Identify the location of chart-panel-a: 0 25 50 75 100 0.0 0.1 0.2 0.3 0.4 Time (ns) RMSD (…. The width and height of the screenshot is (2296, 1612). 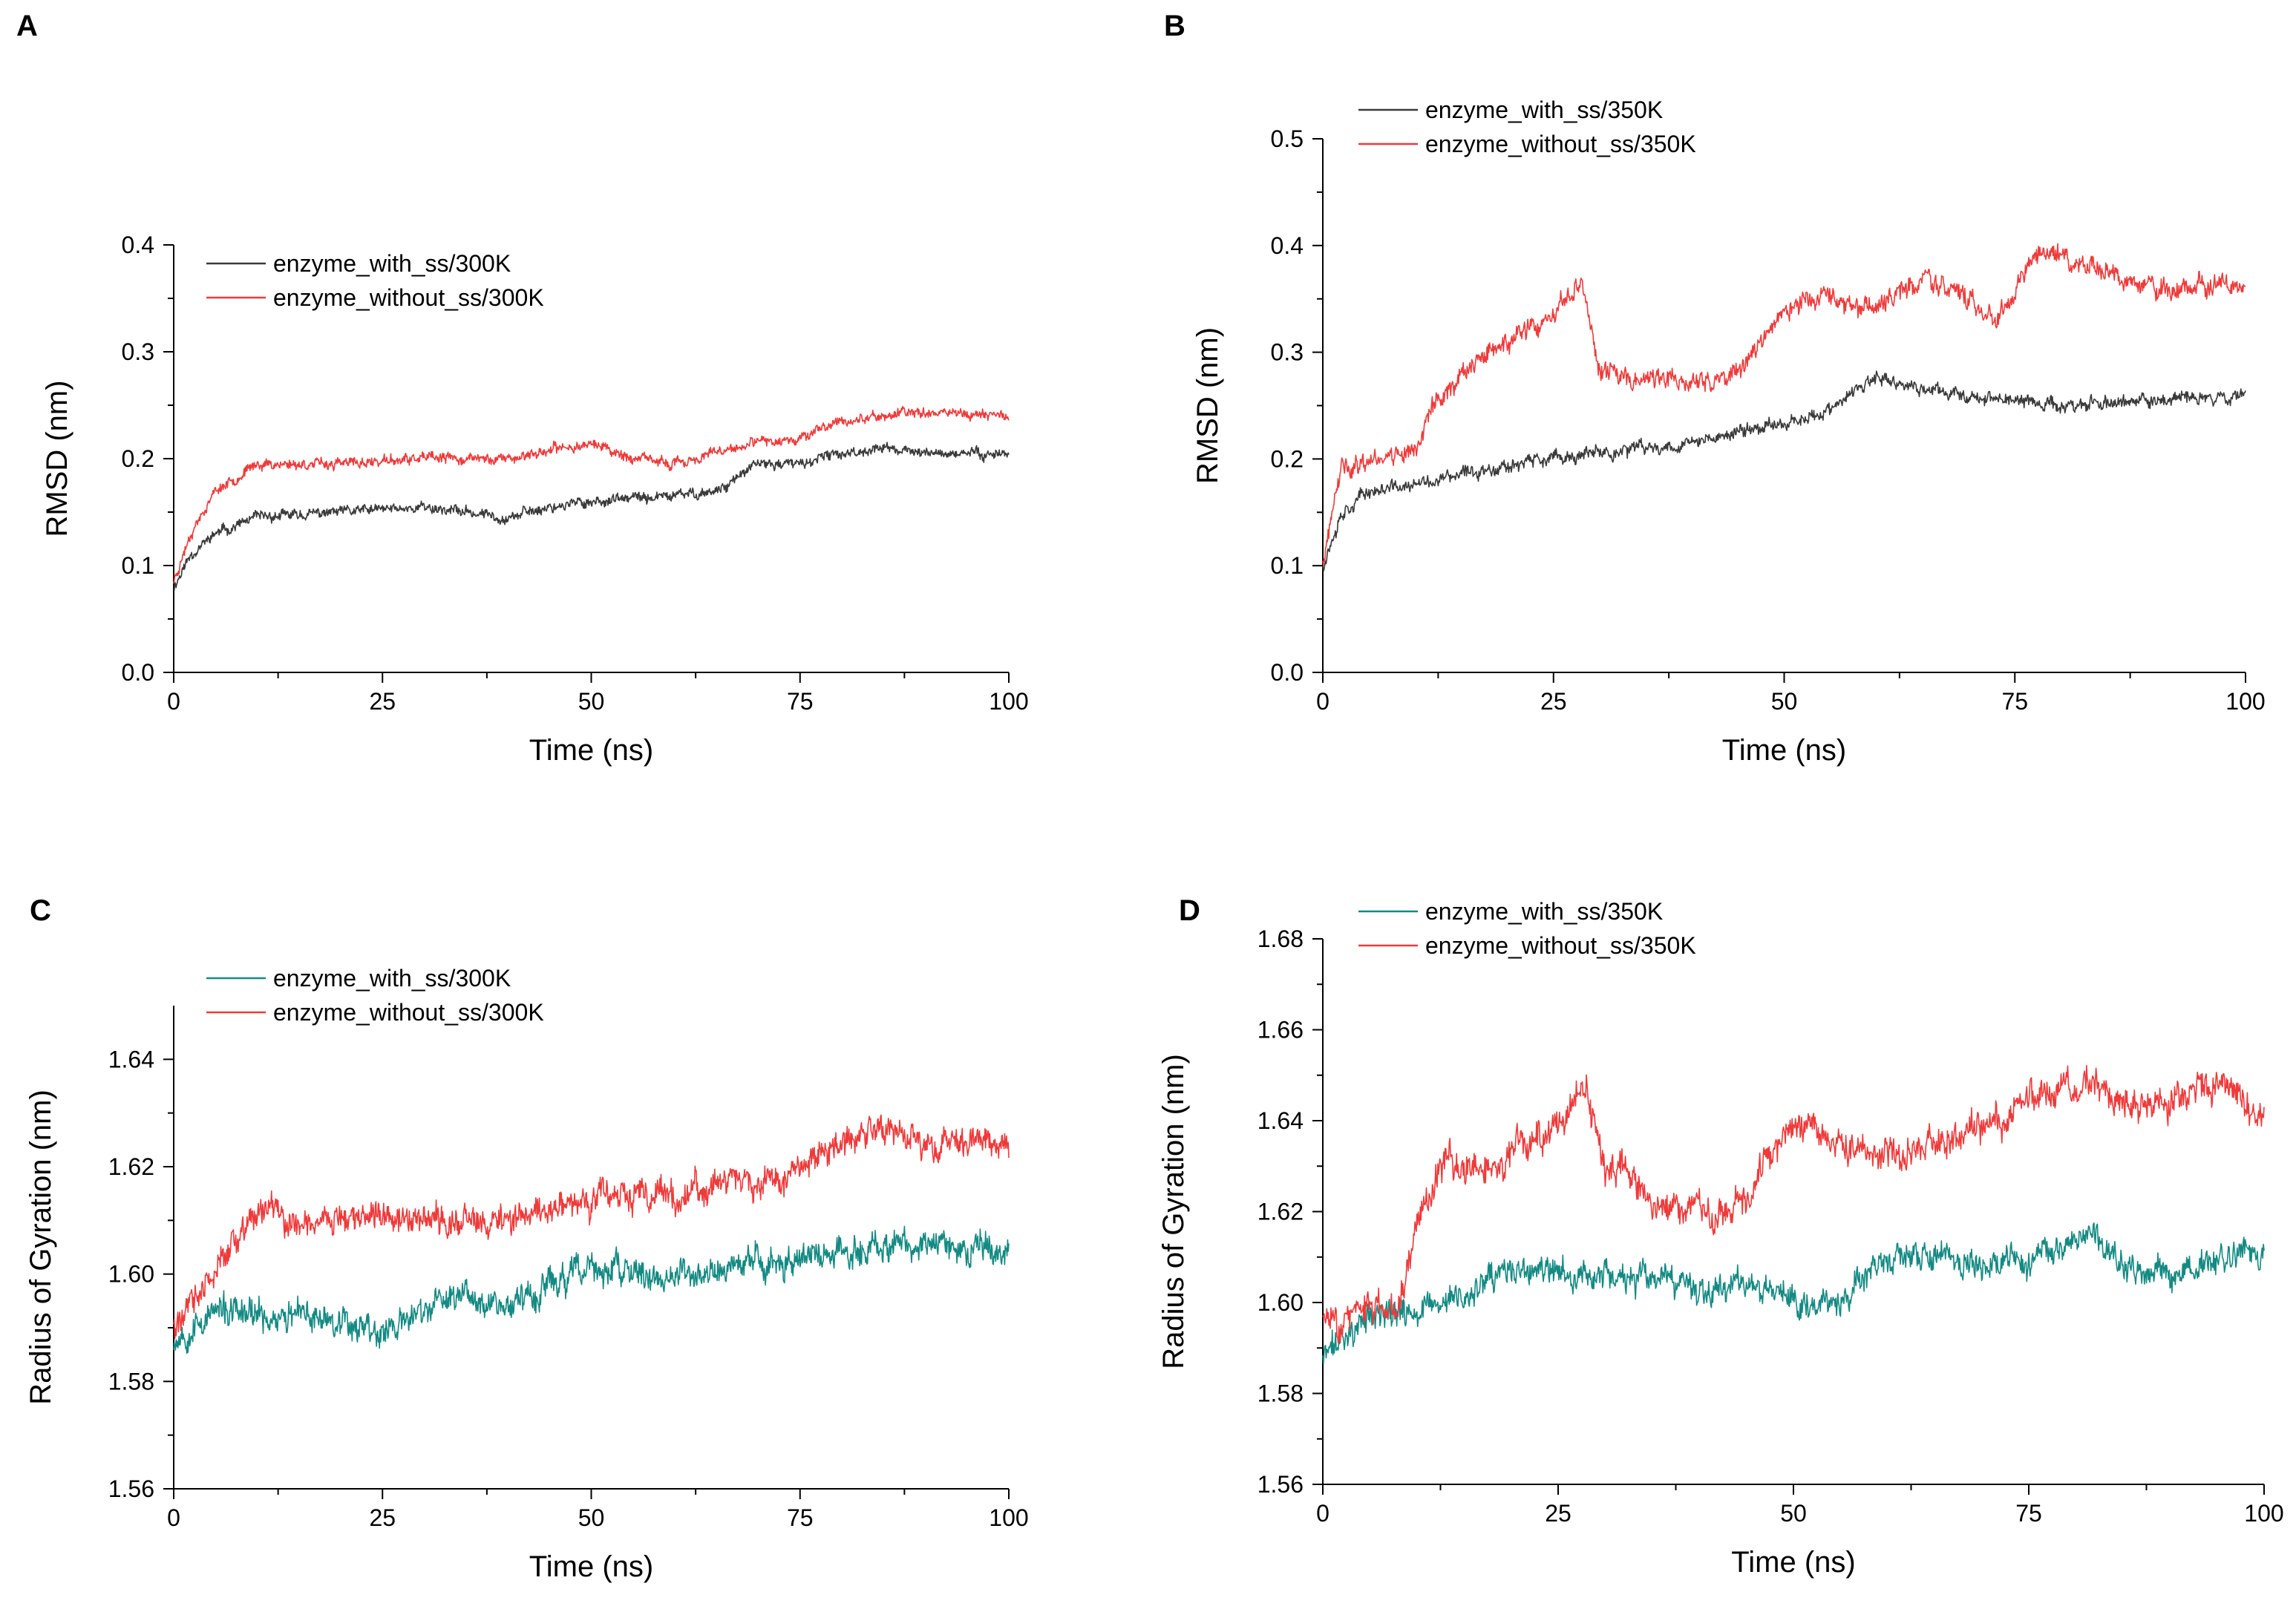
(535, 499).